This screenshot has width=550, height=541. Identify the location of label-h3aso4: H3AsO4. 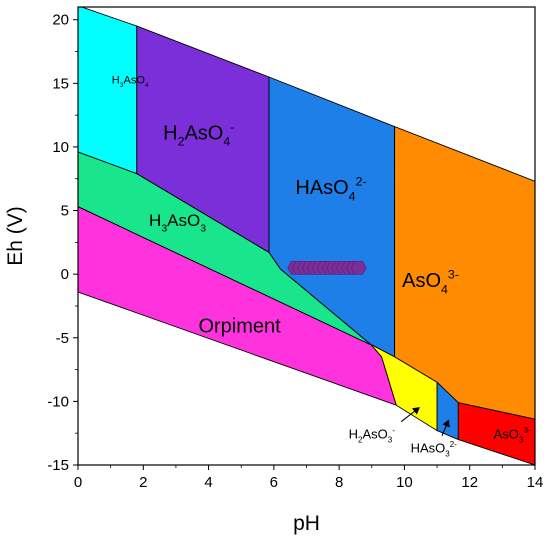
(130, 81).